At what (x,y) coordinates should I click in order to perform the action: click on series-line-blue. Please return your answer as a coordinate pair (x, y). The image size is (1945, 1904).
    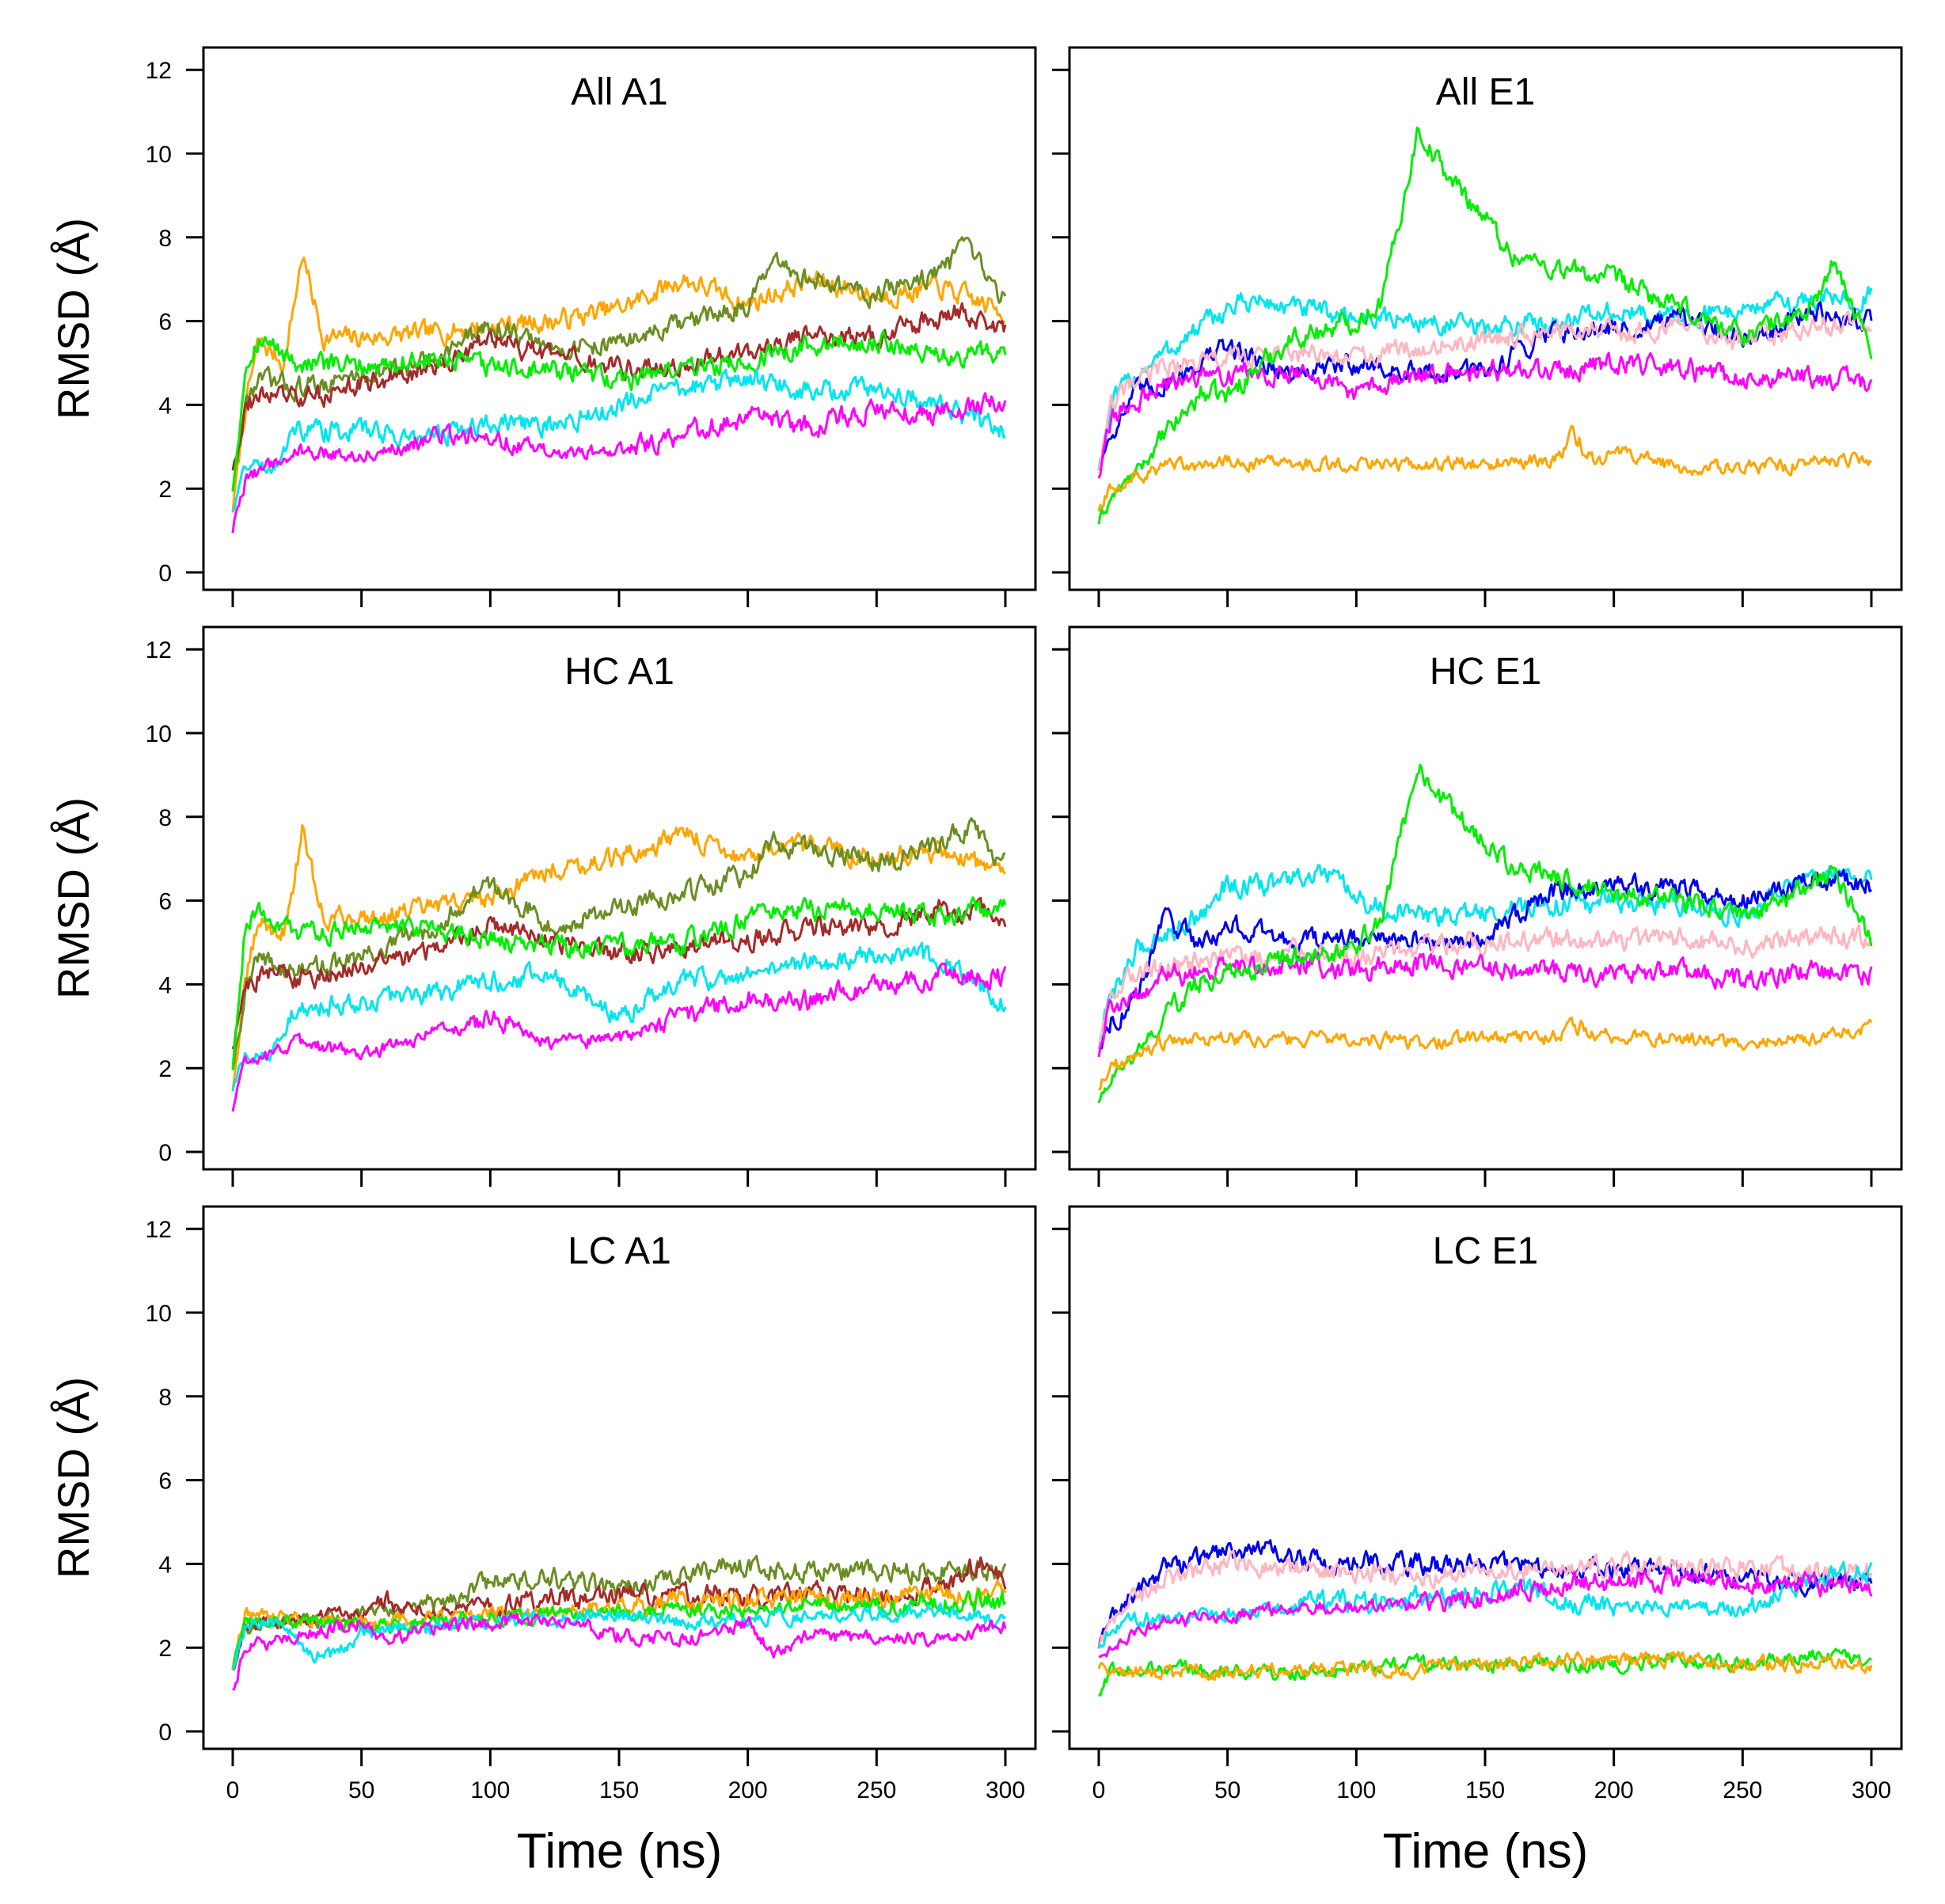
    Looking at the image, I should click on (1485, 1594).